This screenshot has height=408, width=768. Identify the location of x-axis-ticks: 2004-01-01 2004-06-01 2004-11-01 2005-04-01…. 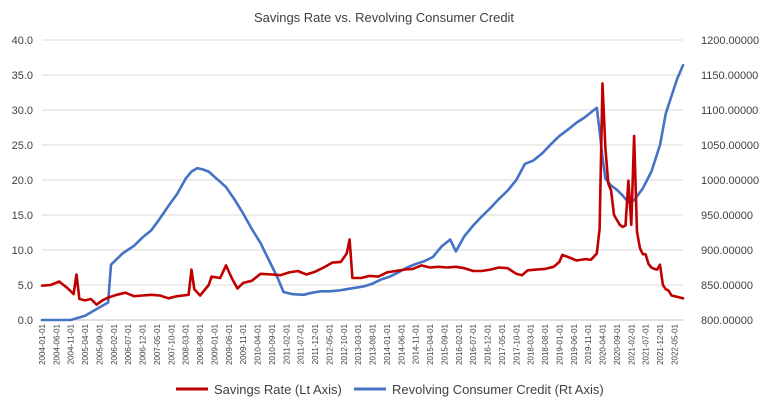
(358, 343).